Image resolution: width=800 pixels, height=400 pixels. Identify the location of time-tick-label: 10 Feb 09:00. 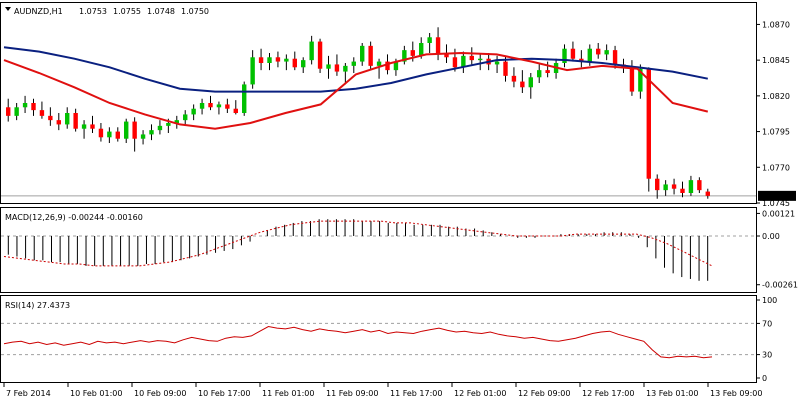
(160, 393).